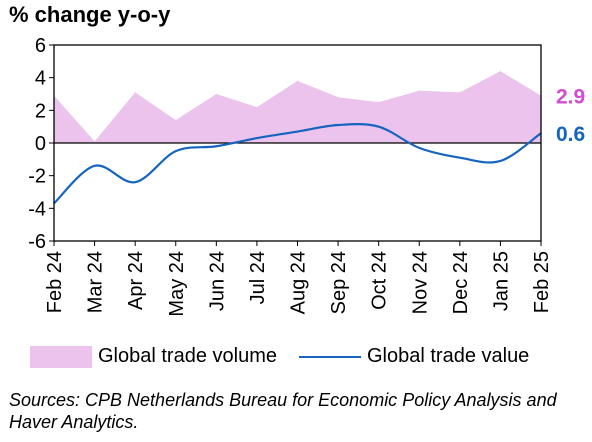  Describe the element at coordinates (380, 280) in the screenshot. I see `x-tick-label: Oct 24` at that location.